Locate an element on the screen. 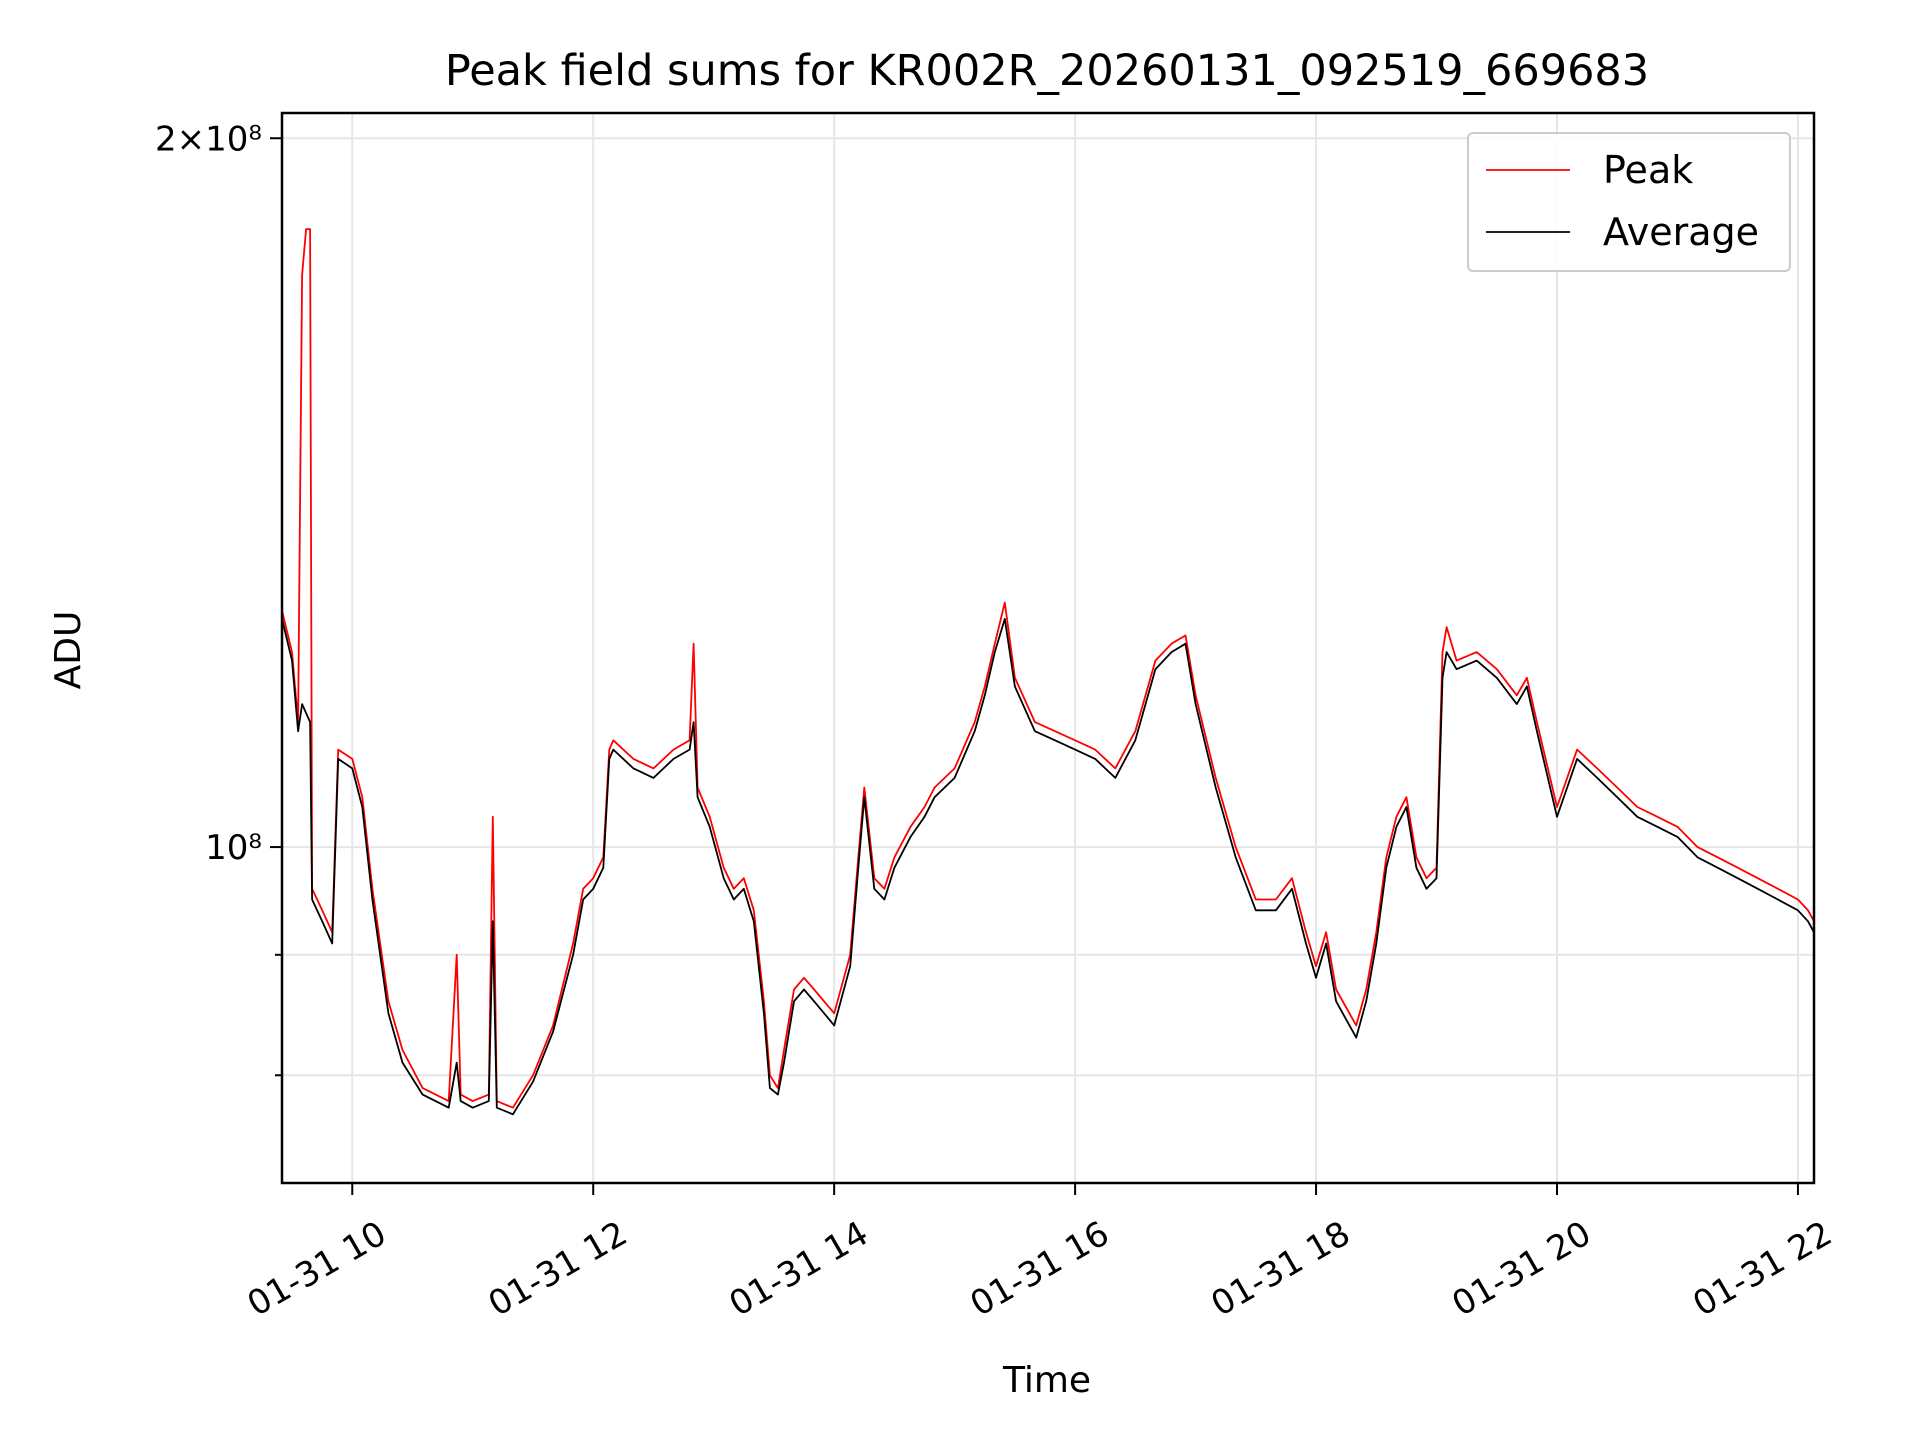 Image resolution: width=1920 pixels, height=1440 pixels. y-axis-label: ADU is located at coordinates (68, 650).